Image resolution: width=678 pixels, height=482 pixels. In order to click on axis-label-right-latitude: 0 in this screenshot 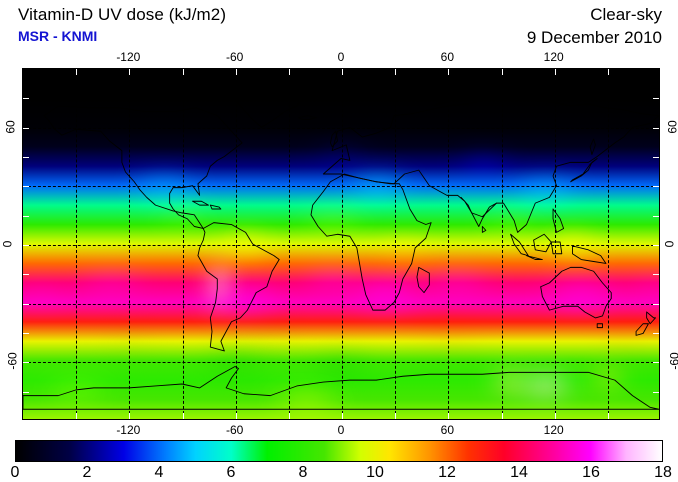, I will do `click(669, 244)`.